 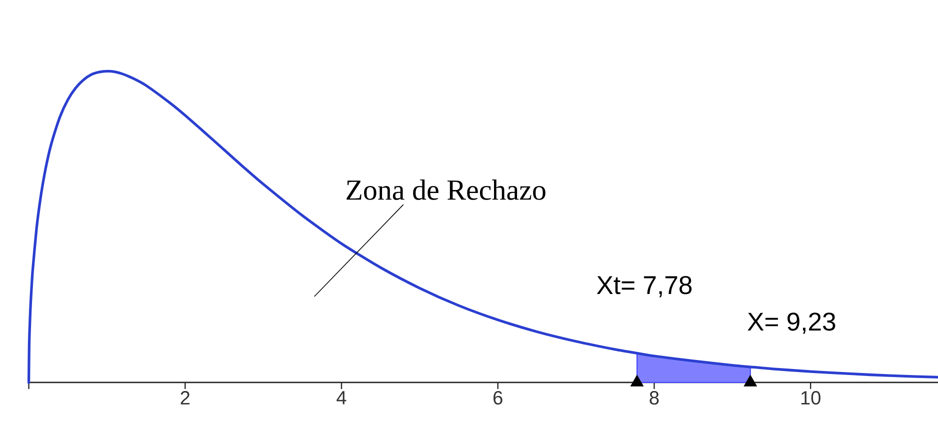 What do you see at coordinates (446, 190) in the screenshot?
I see `annotation: Zona de Rechazo` at bounding box center [446, 190].